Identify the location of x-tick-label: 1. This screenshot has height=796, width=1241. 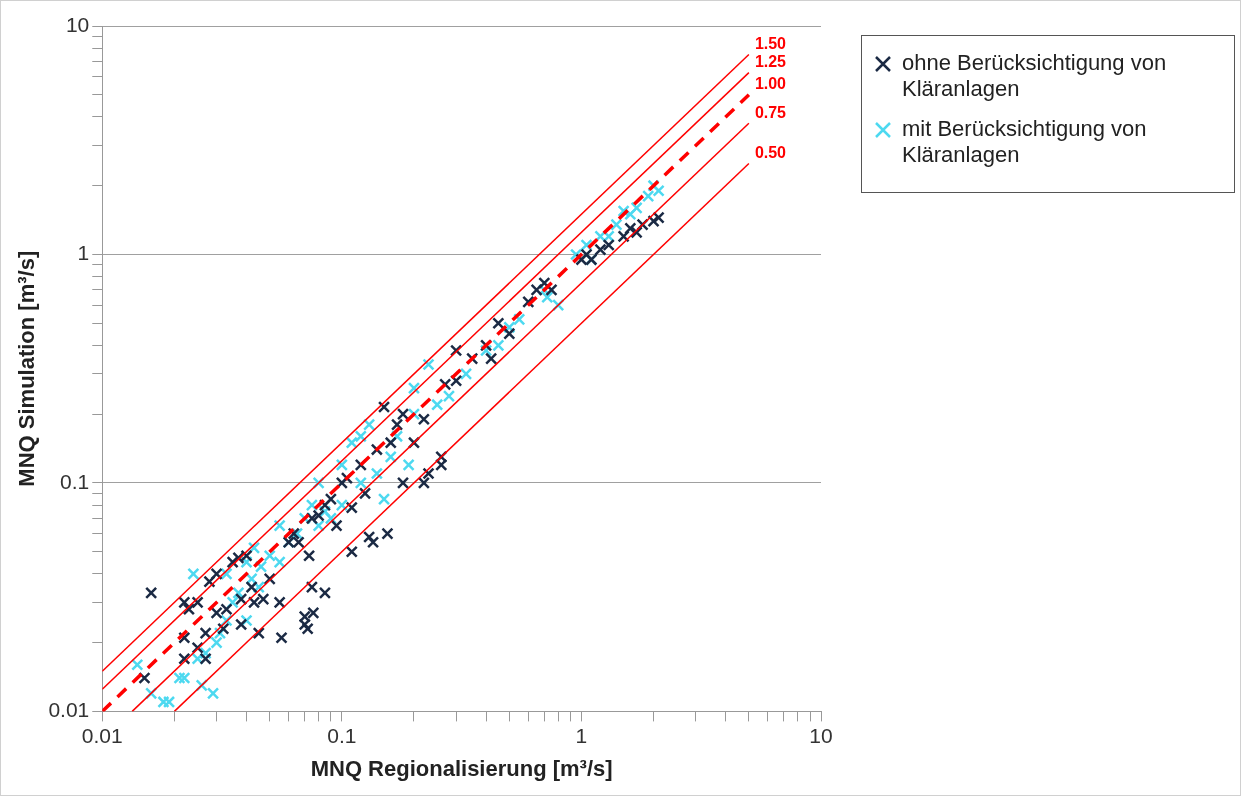
(581, 735).